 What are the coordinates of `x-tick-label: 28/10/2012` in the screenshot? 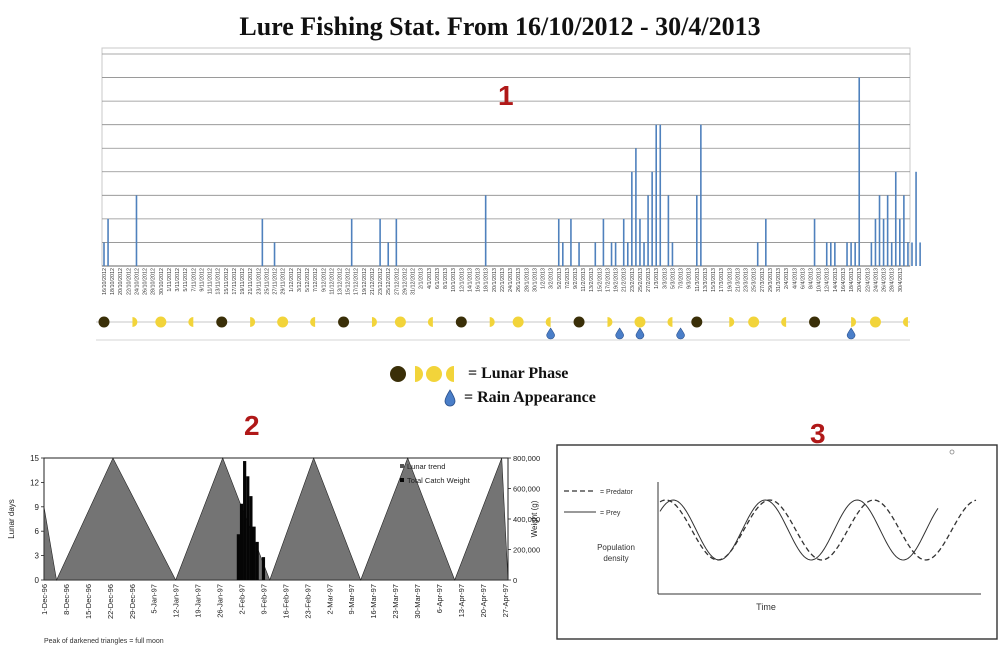 It's located at (154, 281).